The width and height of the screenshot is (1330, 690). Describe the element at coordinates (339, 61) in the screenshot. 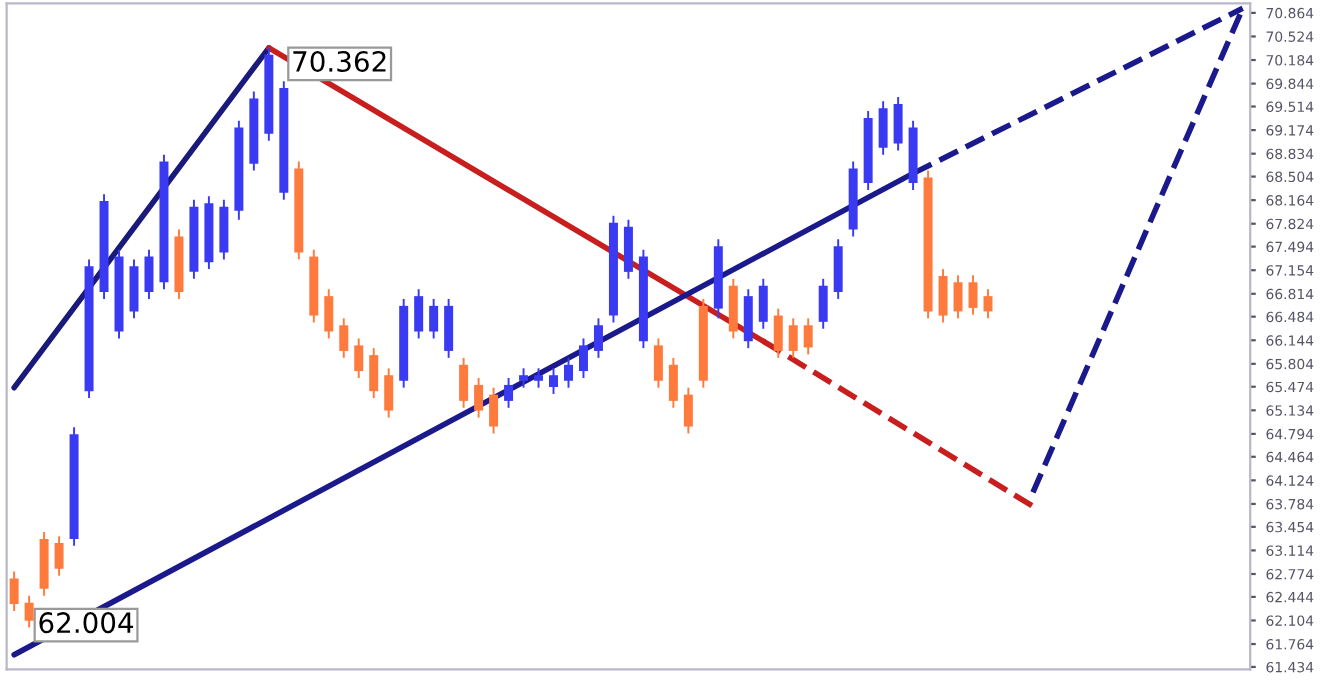

I see `annotation: 70.362` at that location.